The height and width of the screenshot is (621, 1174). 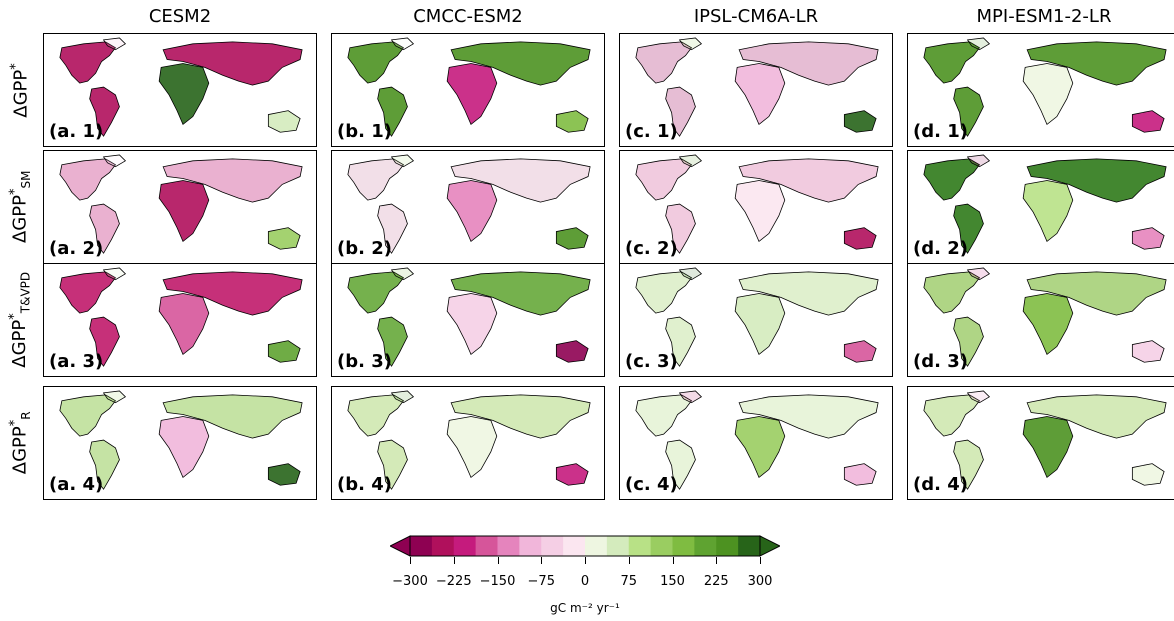 I want to click on panel-label: (d. 1), so click(x=940, y=131).